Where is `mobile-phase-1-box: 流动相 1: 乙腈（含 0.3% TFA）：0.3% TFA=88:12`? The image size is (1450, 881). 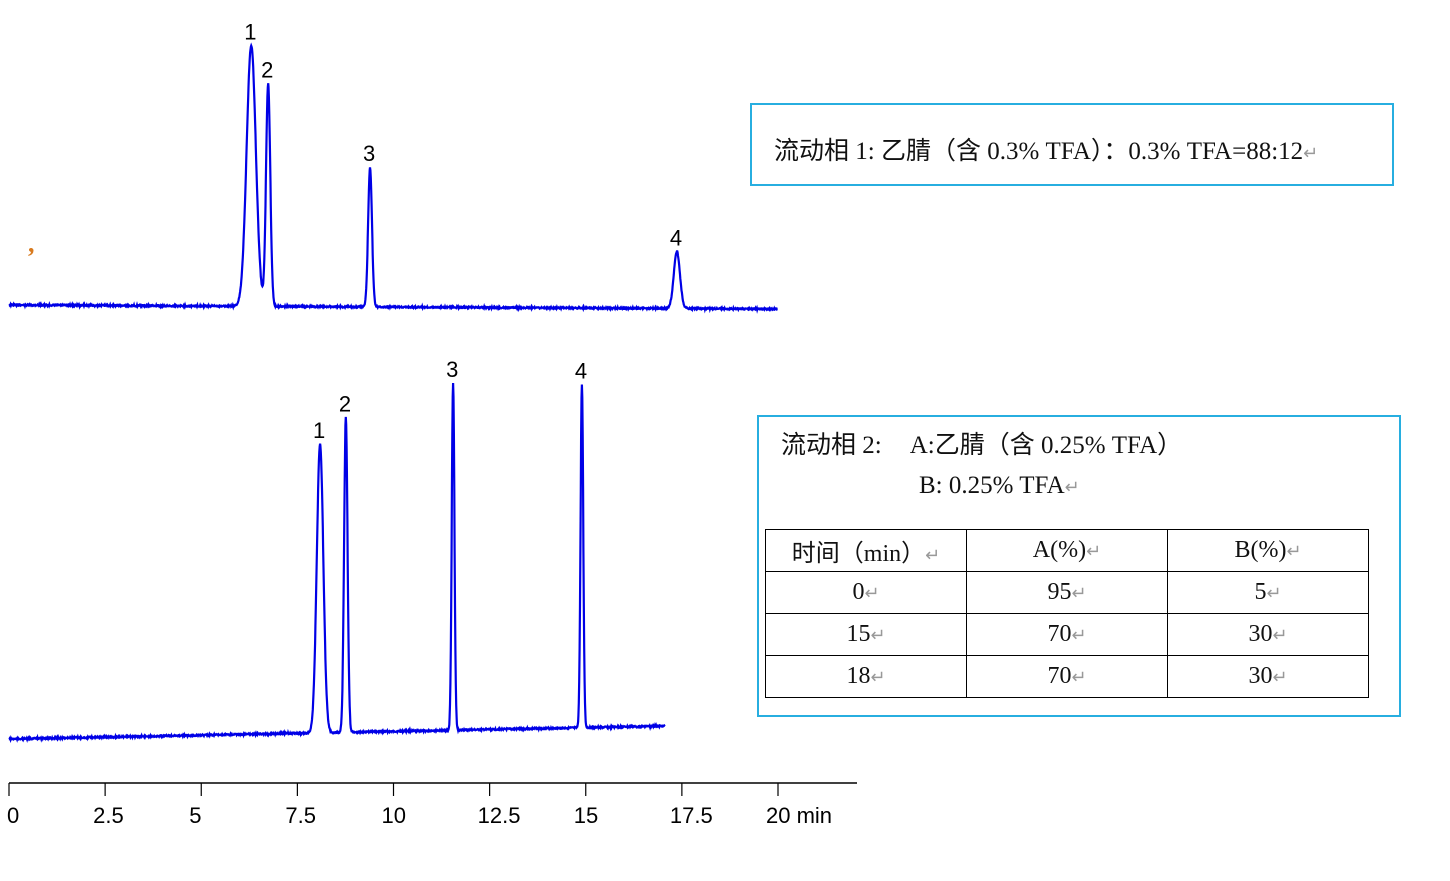 mobile-phase-1-box: 流动相 1: 乙腈（含 0.3% TFA）：0.3% TFA=88:12 is located at coordinates (1072, 144).